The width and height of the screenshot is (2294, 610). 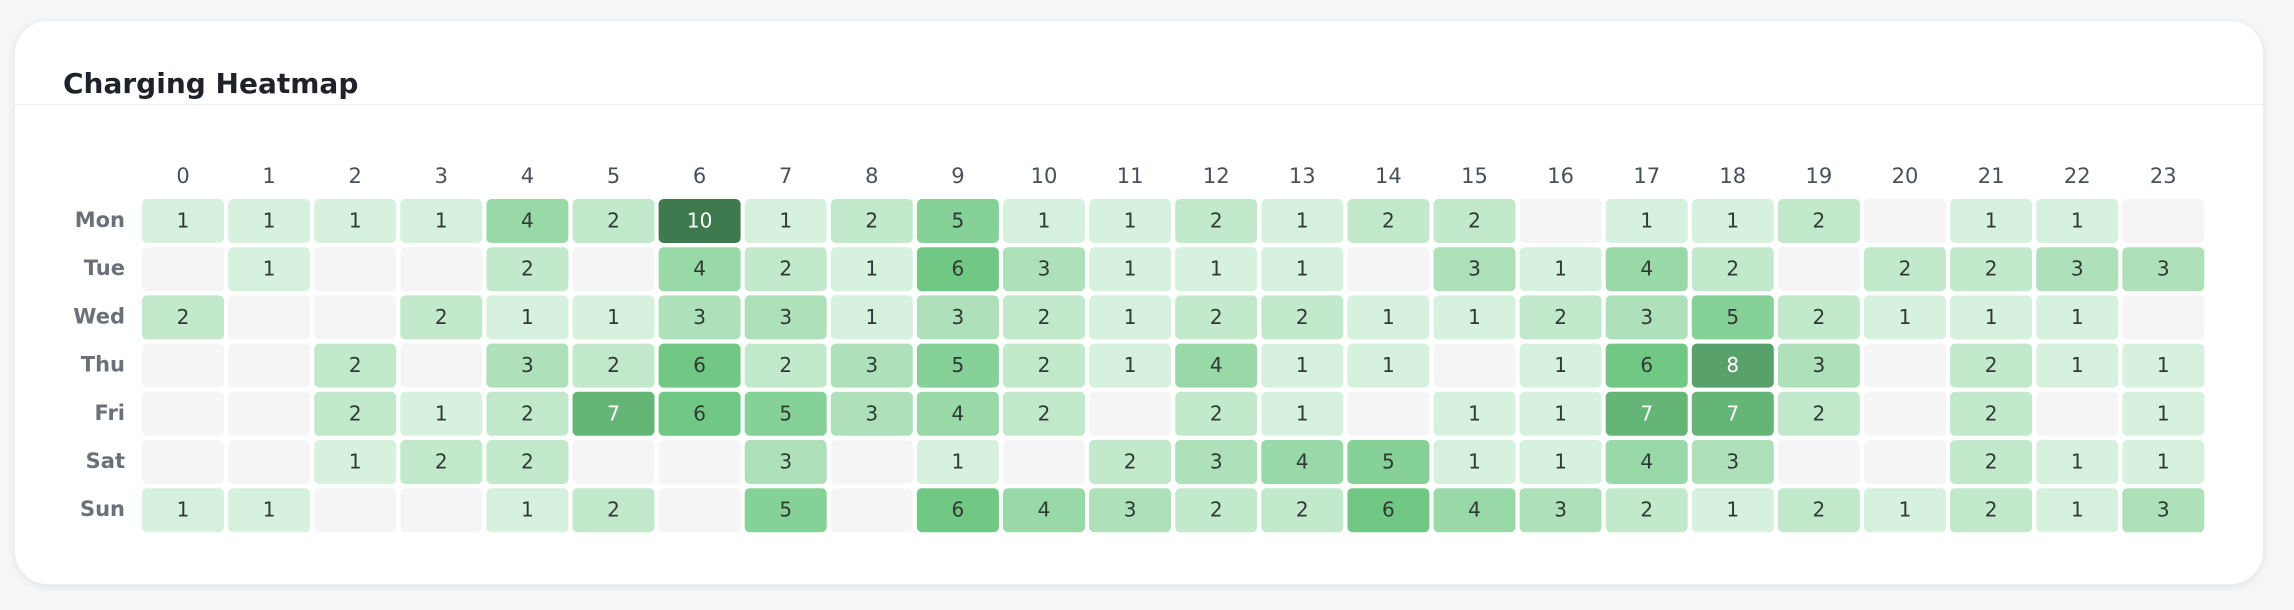 What do you see at coordinates (1044, 176) in the screenshot?
I see `column-label: 10` at bounding box center [1044, 176].